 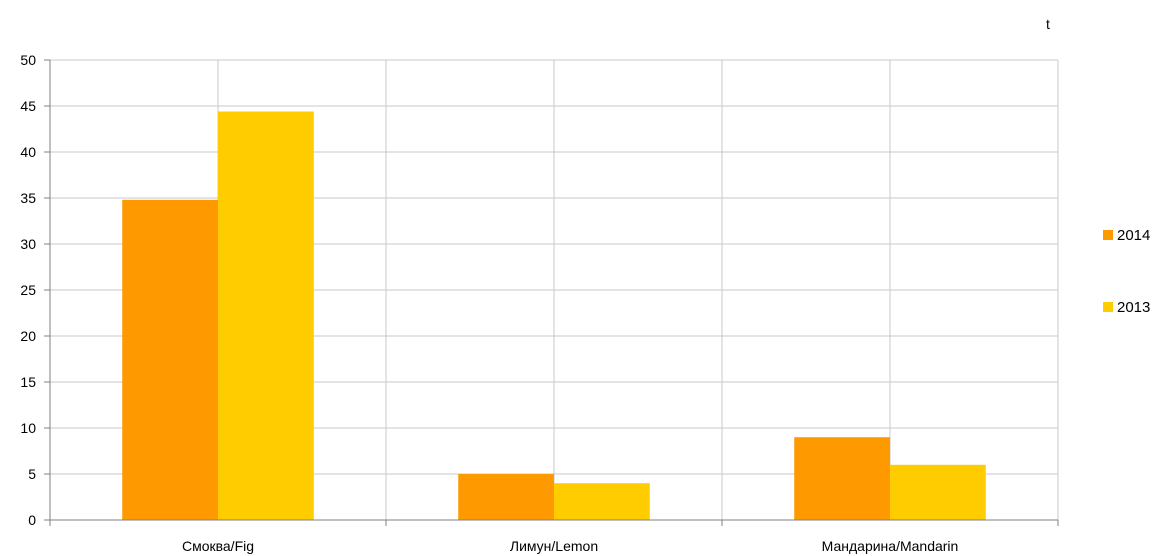 I want to click on y-tick-label: 40, so click(x=28, y=152).